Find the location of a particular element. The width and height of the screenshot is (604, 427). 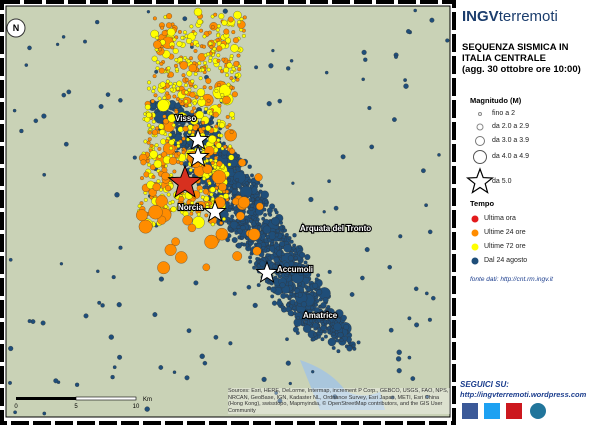

youtube-icon is located at coordinates (514, 411).